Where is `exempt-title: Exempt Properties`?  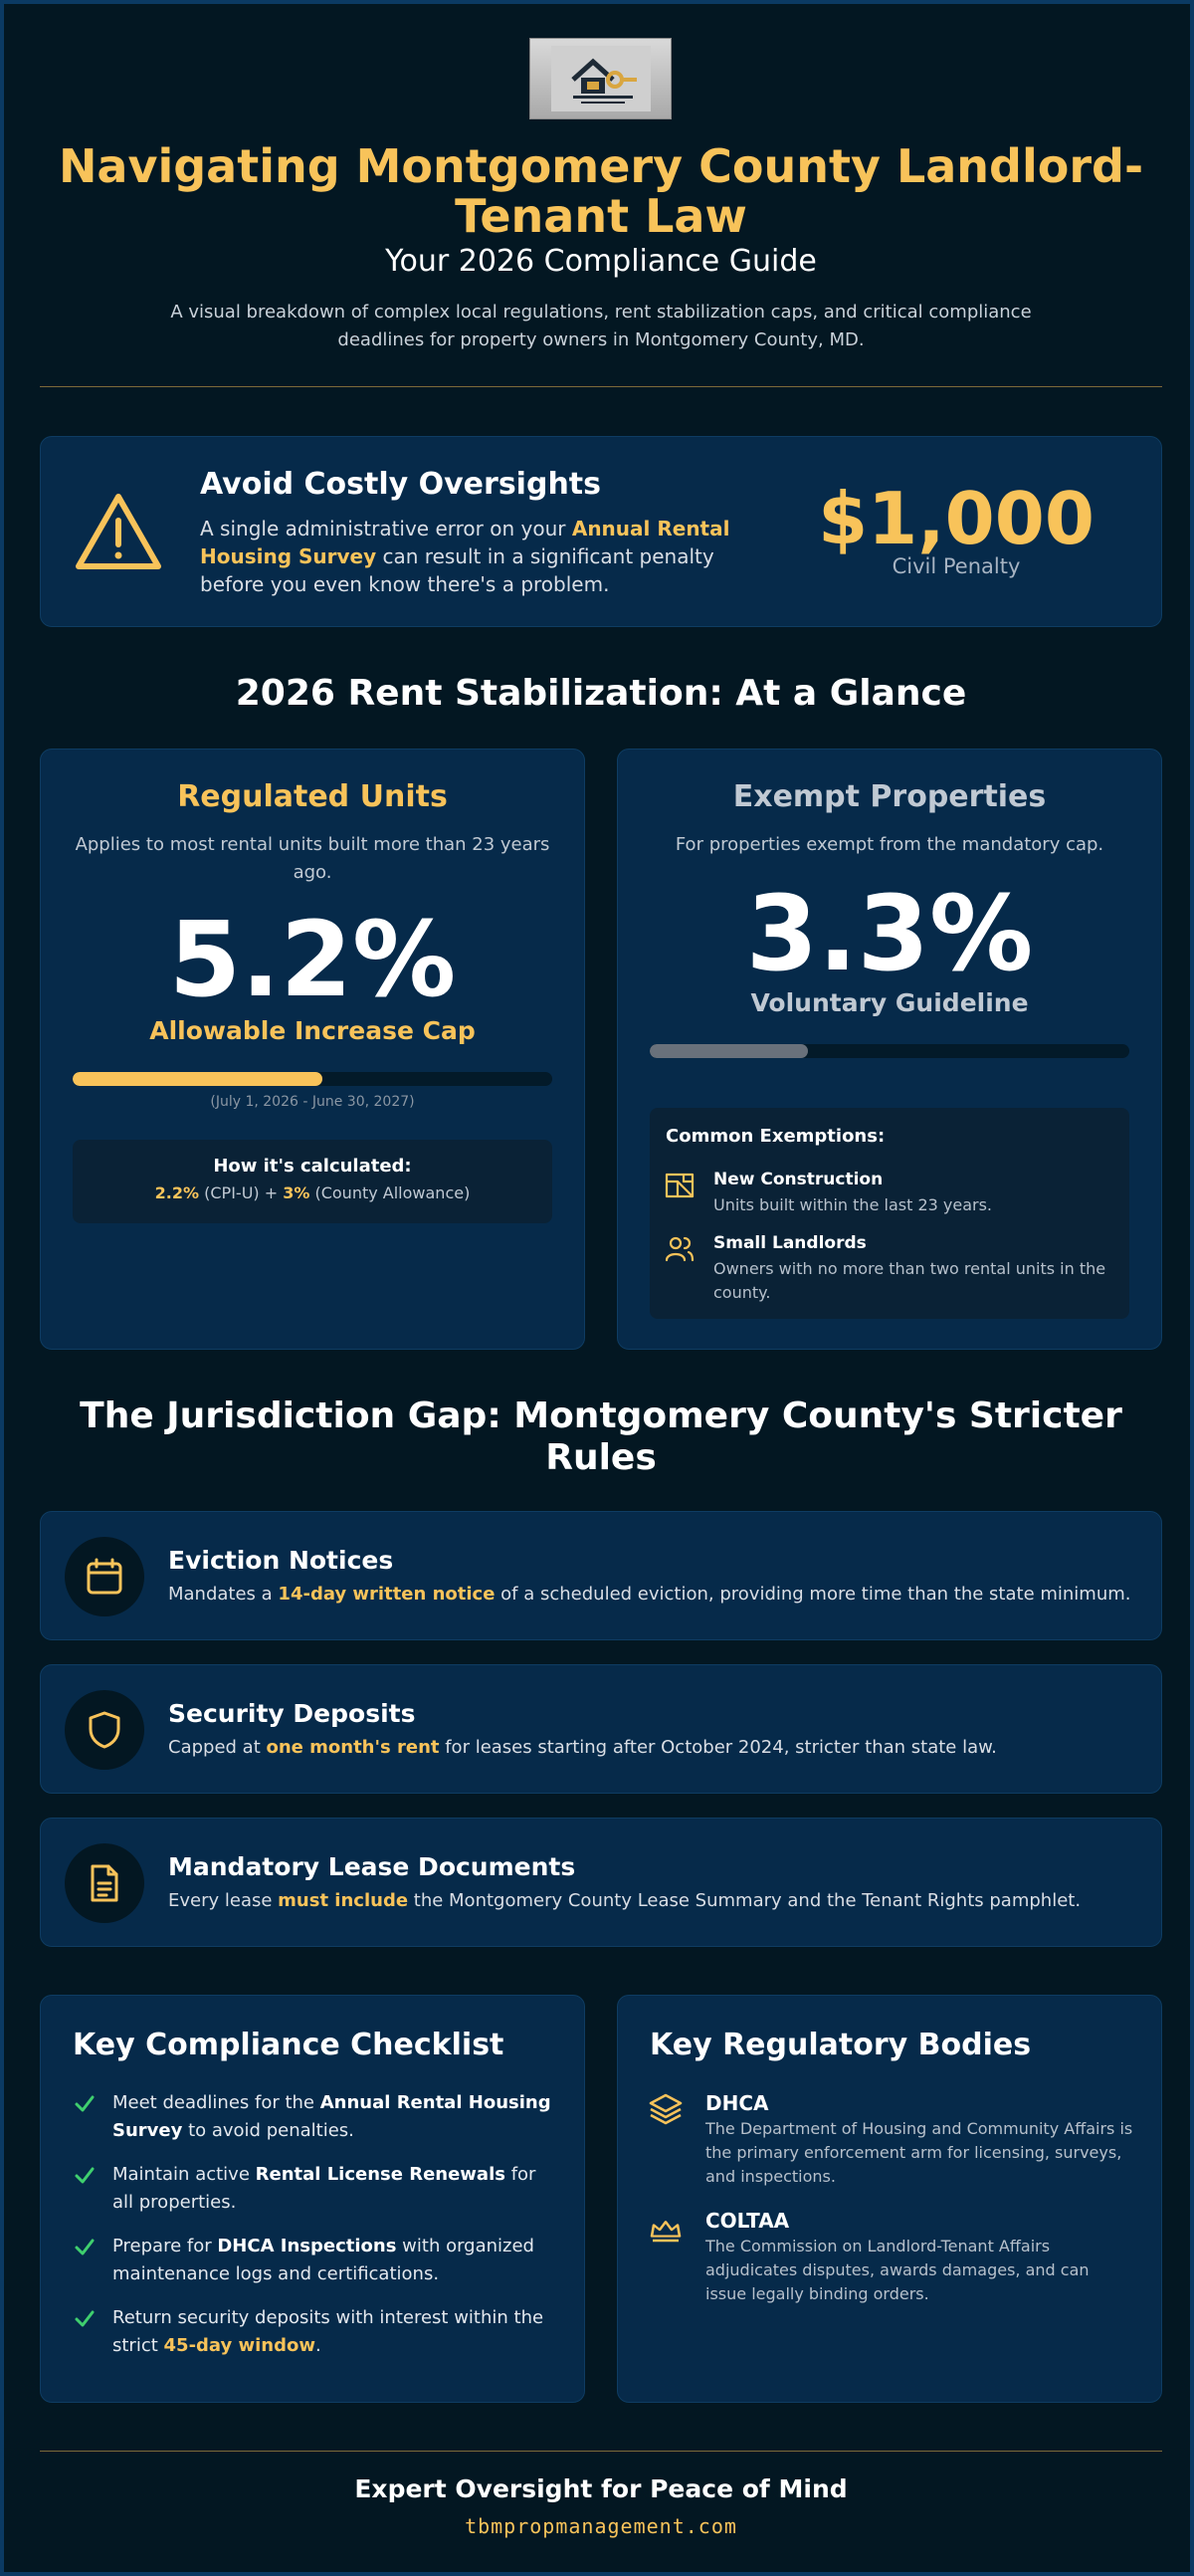
exempt-title: Exempt Properties is located at coordinates (889, 796).